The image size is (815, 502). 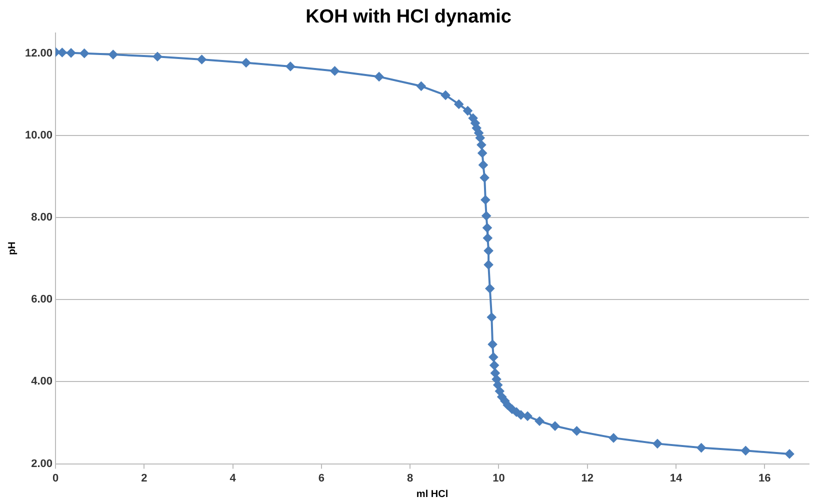 I want to click on y-tick-label: 12.00, so click(x=38, y=53).